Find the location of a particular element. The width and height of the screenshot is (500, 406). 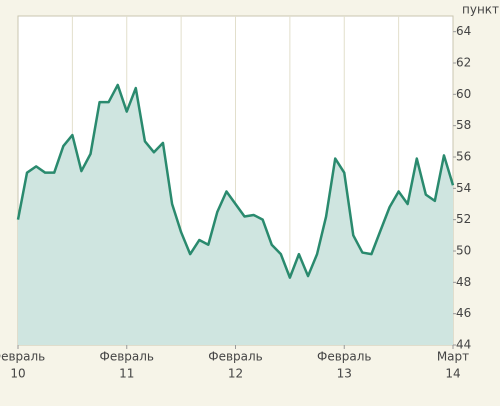

x-tick-day: 10 is located at coordinates (17, 374).